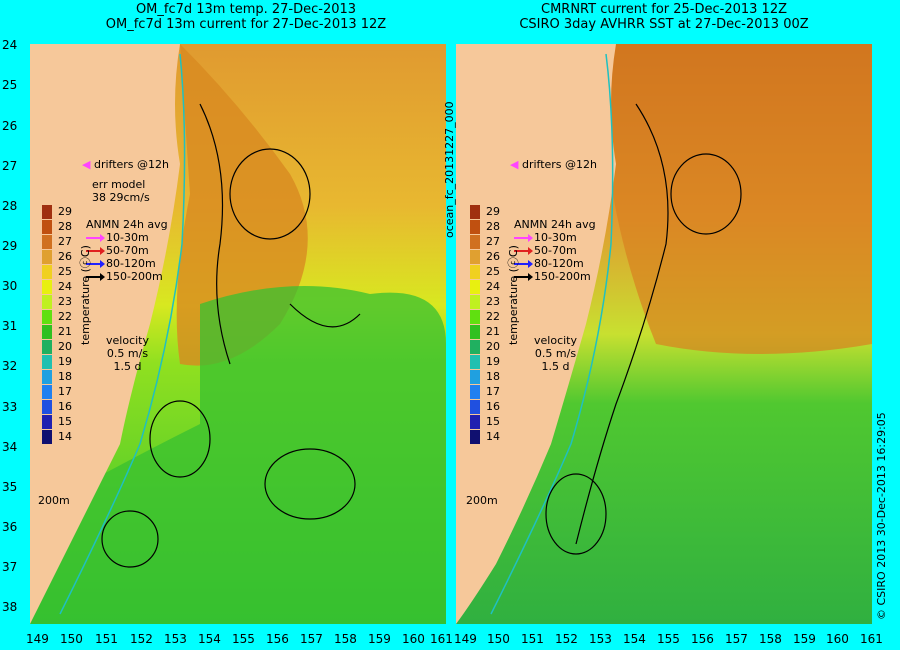  Describe the element at coordinates (881, 516) in the screenshot. I see `credit-label: © CSIRO 2013 30-Dec-2013 16:29:05` at that location.